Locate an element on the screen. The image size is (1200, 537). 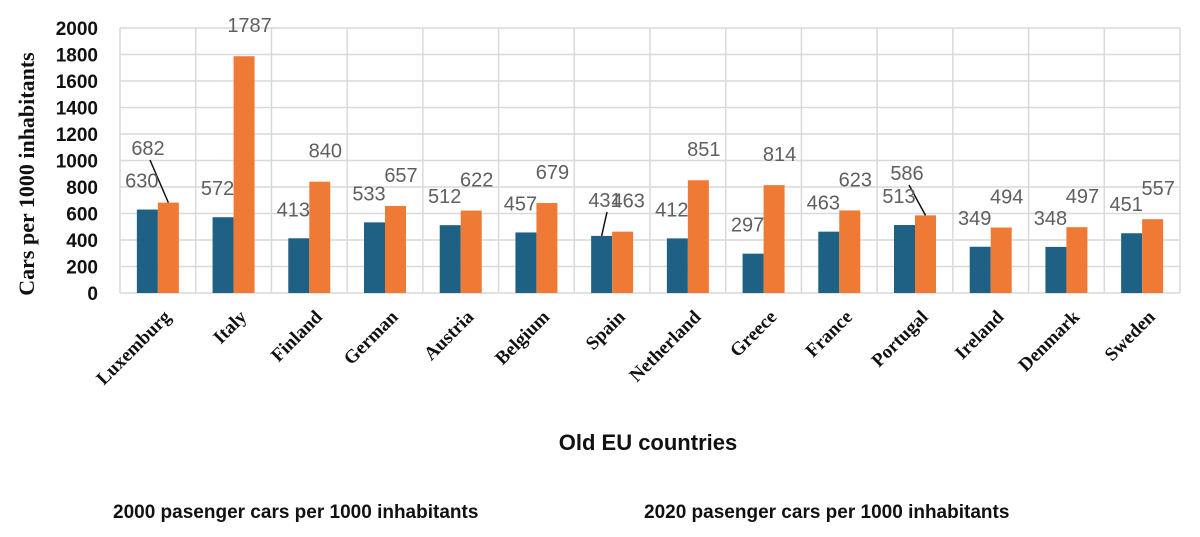
y-tick-label: 600 is located at coordinates (82, 215).